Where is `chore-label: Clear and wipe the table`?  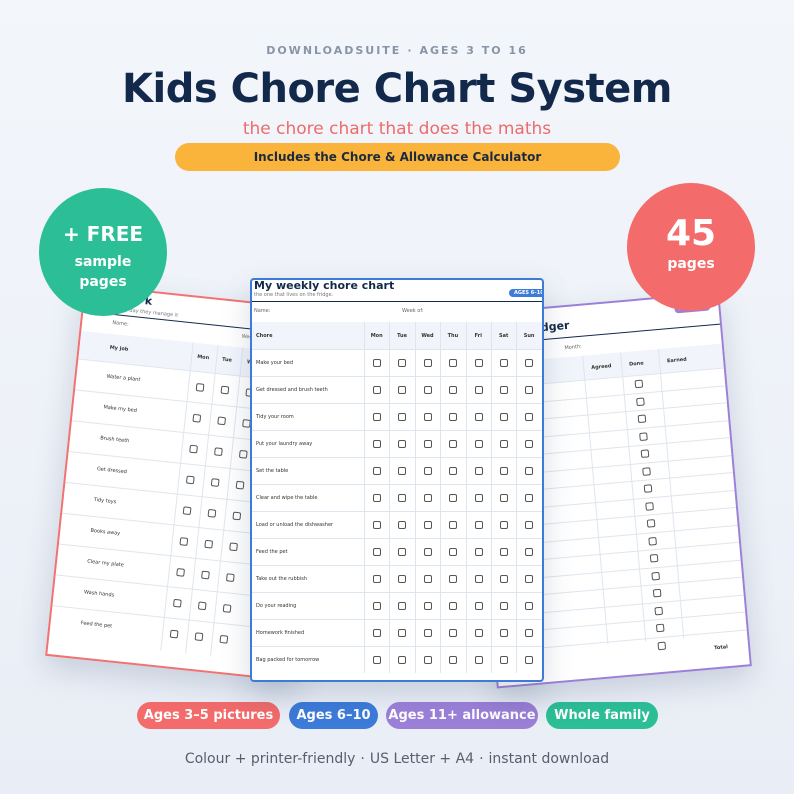
chore-label: Clear and wipe the table is located at coordinates (287, 498).